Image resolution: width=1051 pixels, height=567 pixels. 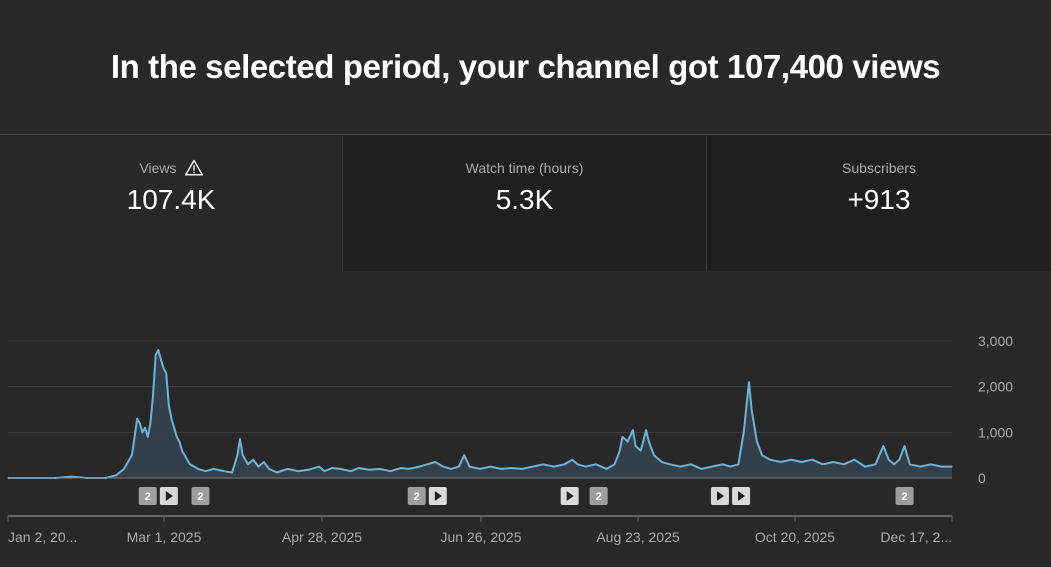 I want to click on y-tick-label: 2,000, so click(x=995, y=387).